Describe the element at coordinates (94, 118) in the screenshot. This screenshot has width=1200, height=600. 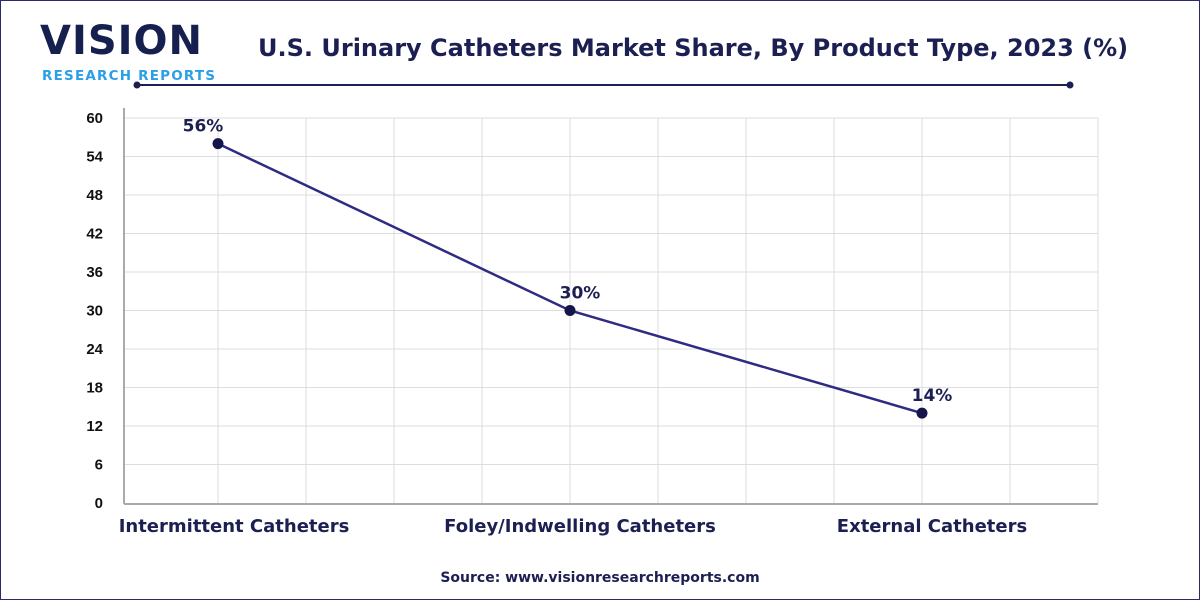
I see `y-tick-label: 60` at that location.